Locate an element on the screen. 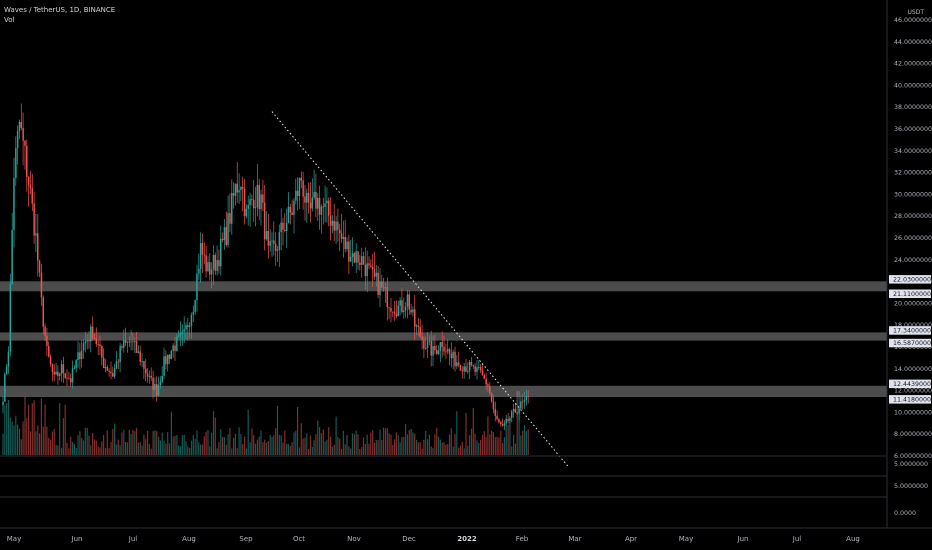  price-tick-label: 32.00000000 is located at coordinates (913, 173).